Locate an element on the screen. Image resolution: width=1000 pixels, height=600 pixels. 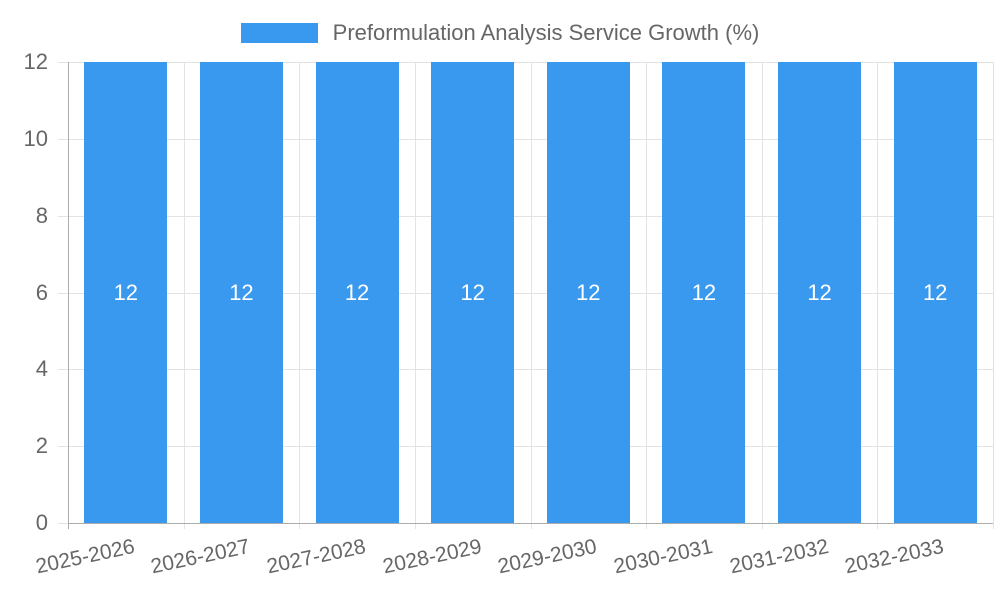
y-tick-label: 10 is located at coordinates (35, 138).